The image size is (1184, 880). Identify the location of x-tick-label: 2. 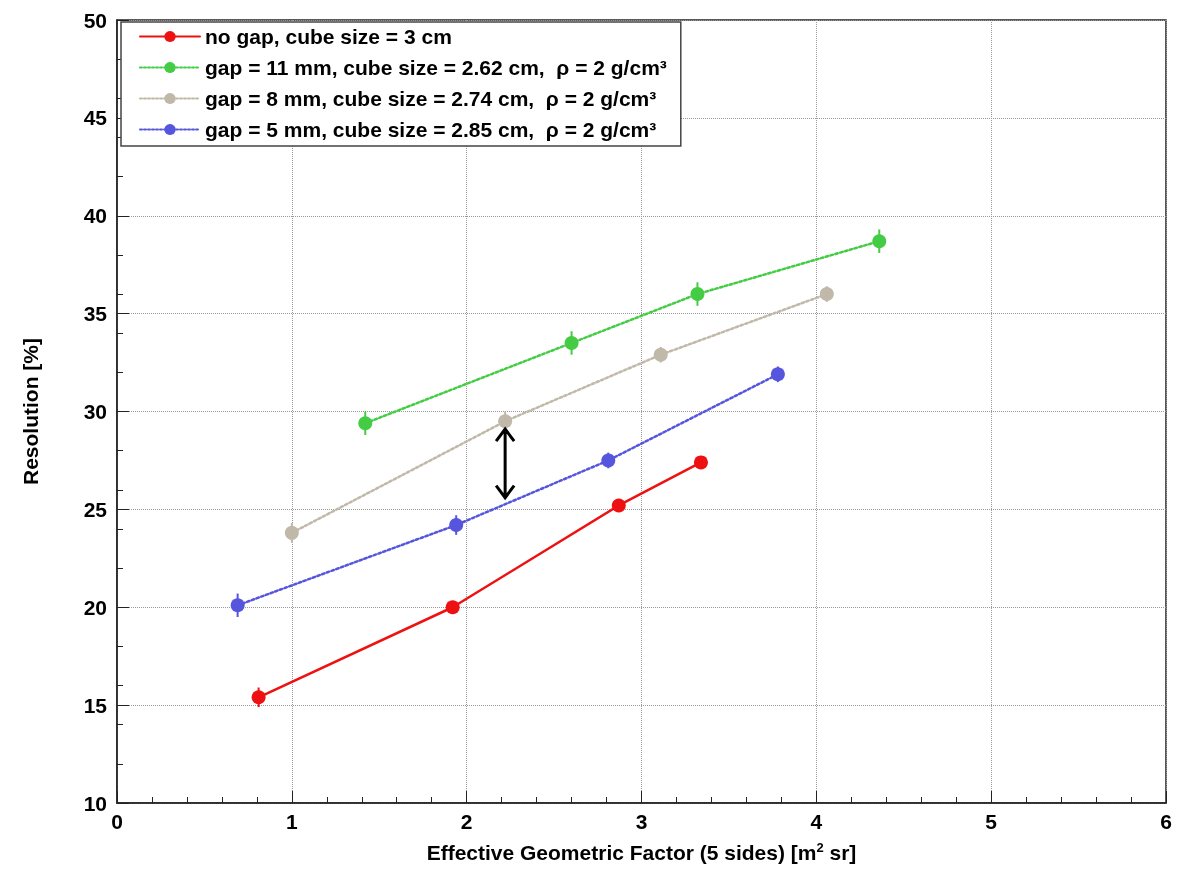
(466, 821).